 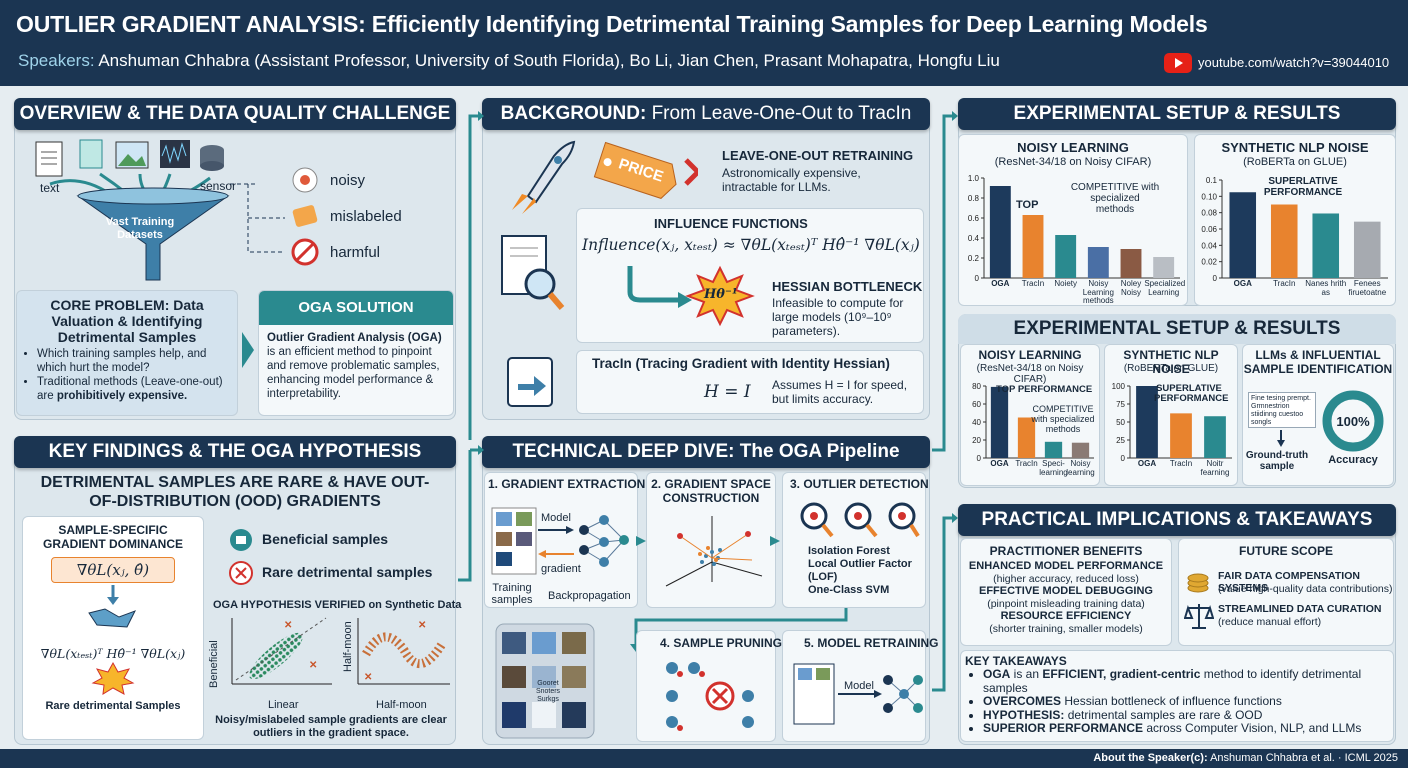 What do you see at coordinates (556, 518) in the screenshot?
I see `step1-label: Model` at bounding box center [556, 518].